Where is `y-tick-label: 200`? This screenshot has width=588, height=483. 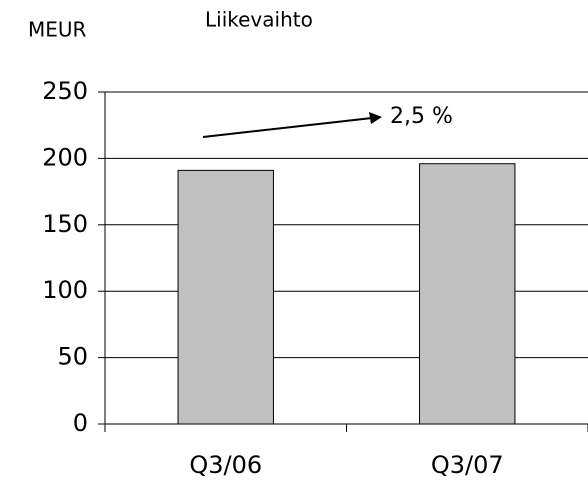
y-tick-label: 200 is located at coordinates (65, 157).